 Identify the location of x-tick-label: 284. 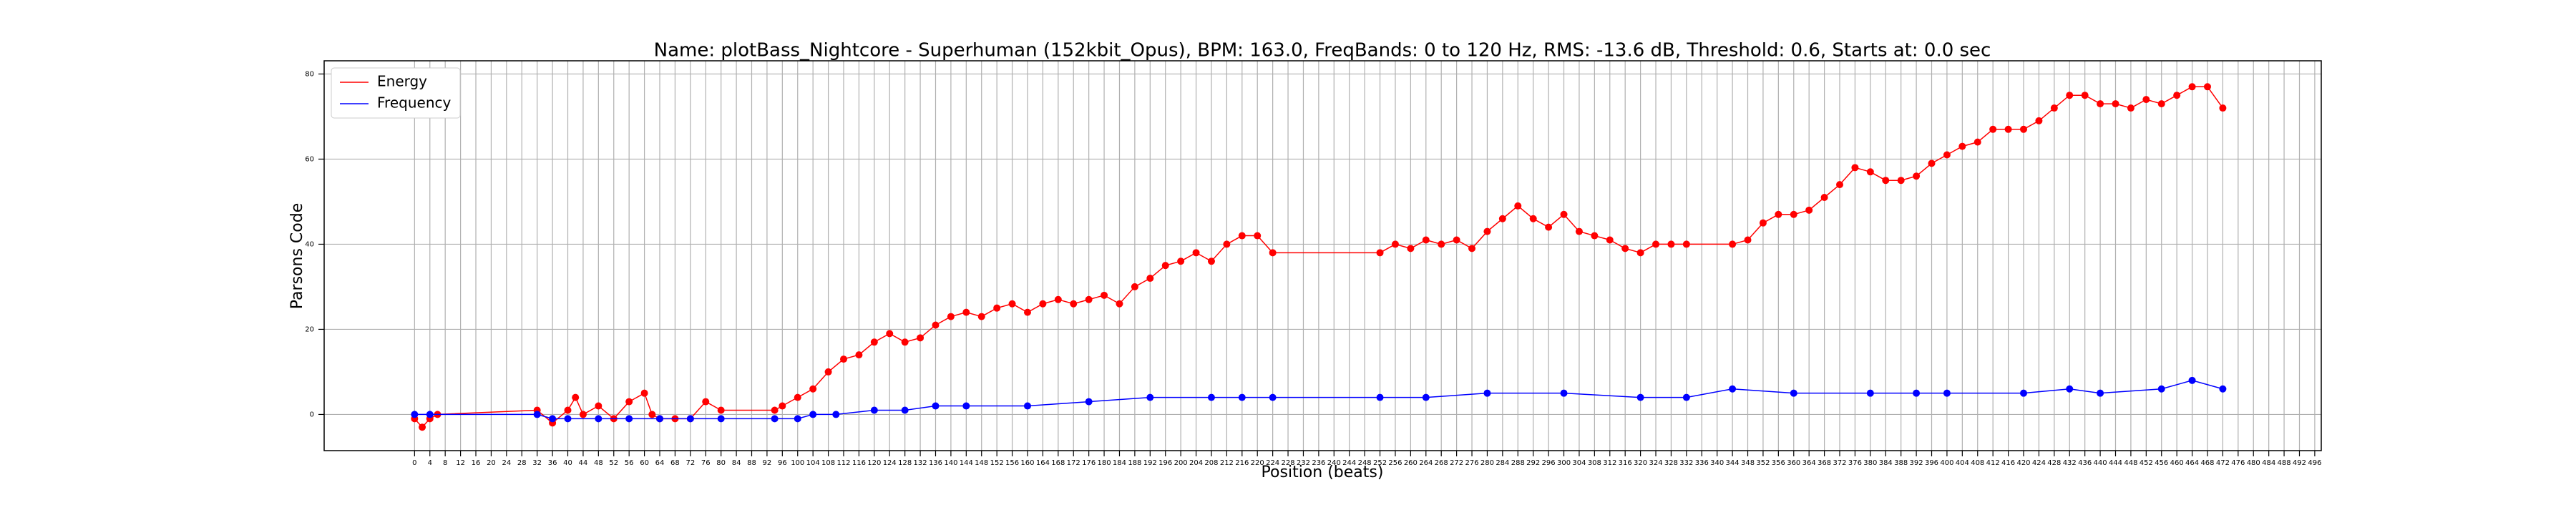
(1502, 463).